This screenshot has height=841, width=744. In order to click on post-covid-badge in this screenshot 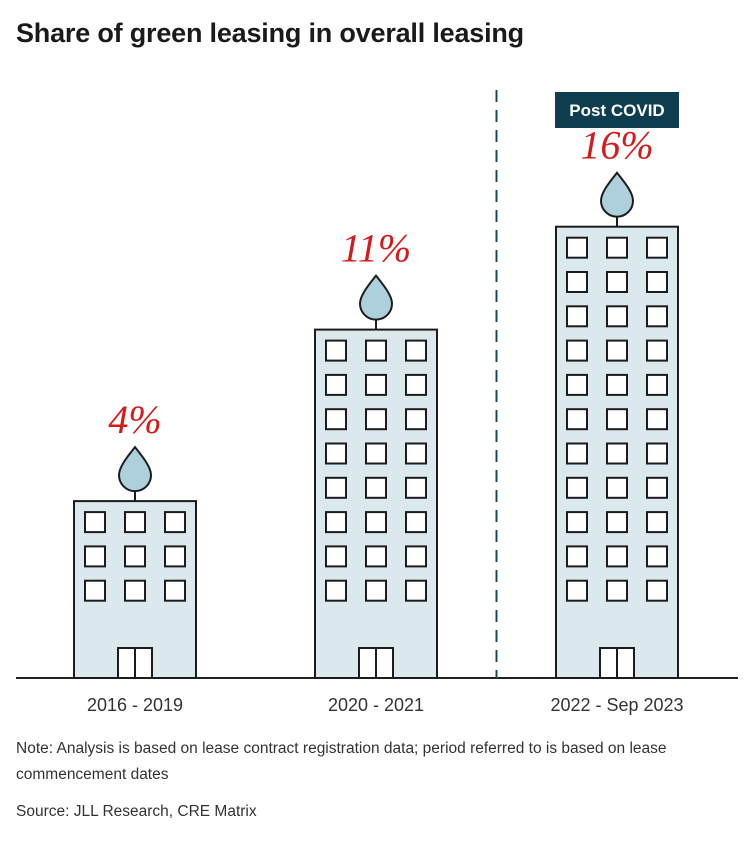, I will do `click(617, 110)`.